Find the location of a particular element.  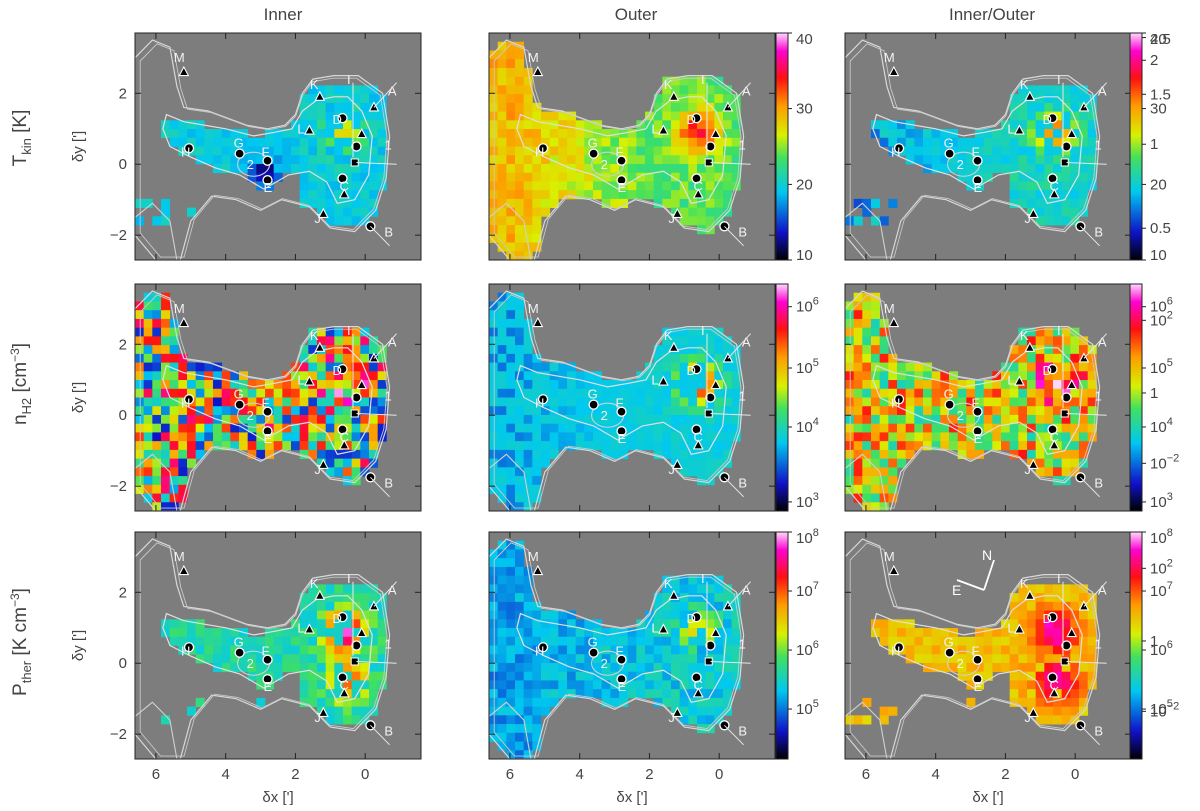

colorbar-tick-label: 0.5 is located at coordinates (1160, 228).